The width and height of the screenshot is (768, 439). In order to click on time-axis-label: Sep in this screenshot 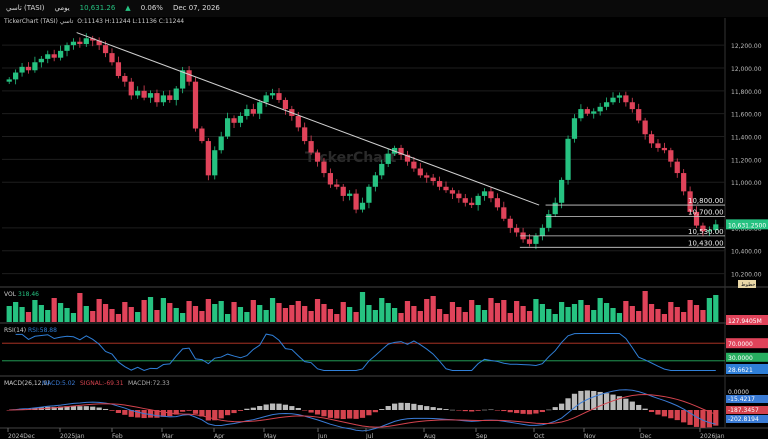, I will do `click(482, 436)`.